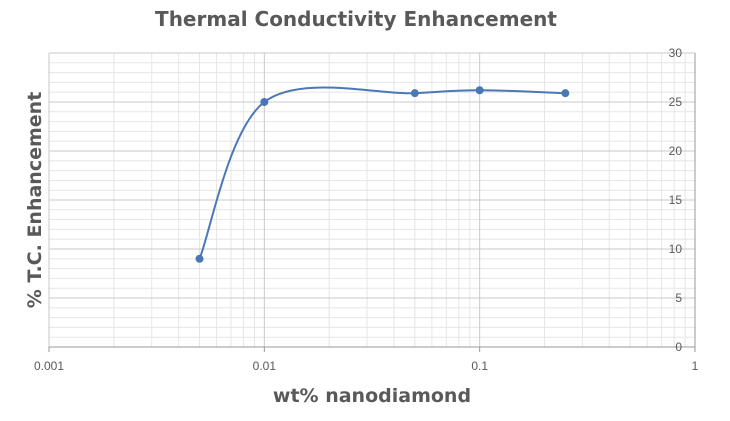 The height and width of the screenshot is (421, 730). I want to click on y-tick-label: 0, so click(678, 347).